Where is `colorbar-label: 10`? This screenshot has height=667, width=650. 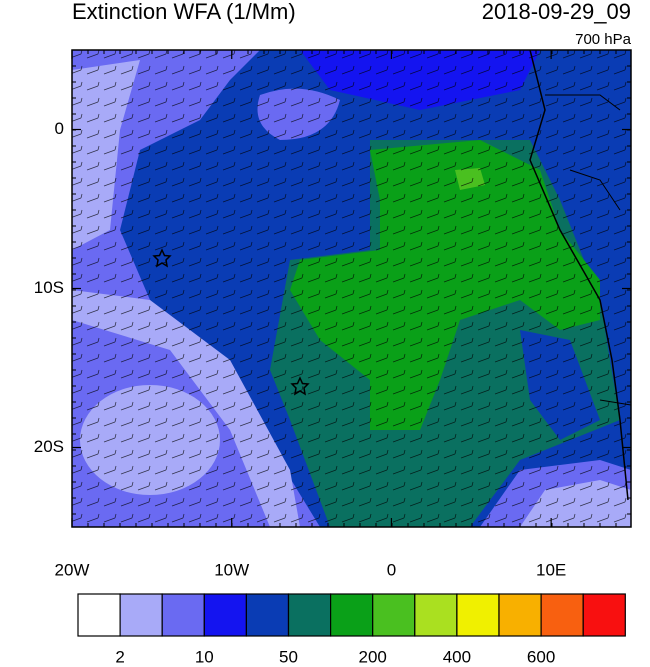 colorbar-label: 10 is located at coordinates (204, 656).